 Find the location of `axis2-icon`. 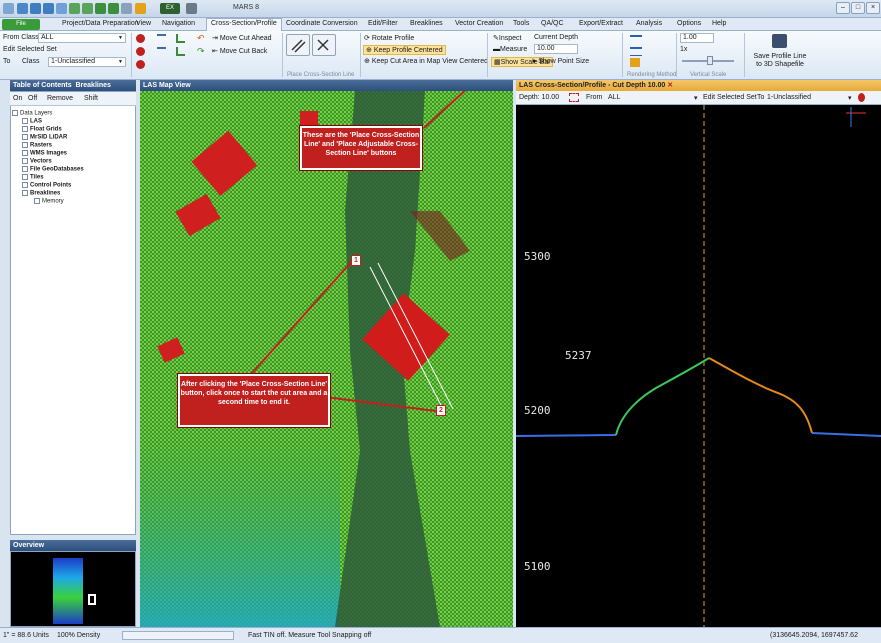

axis2-icon is located at coordinates (180, 51).